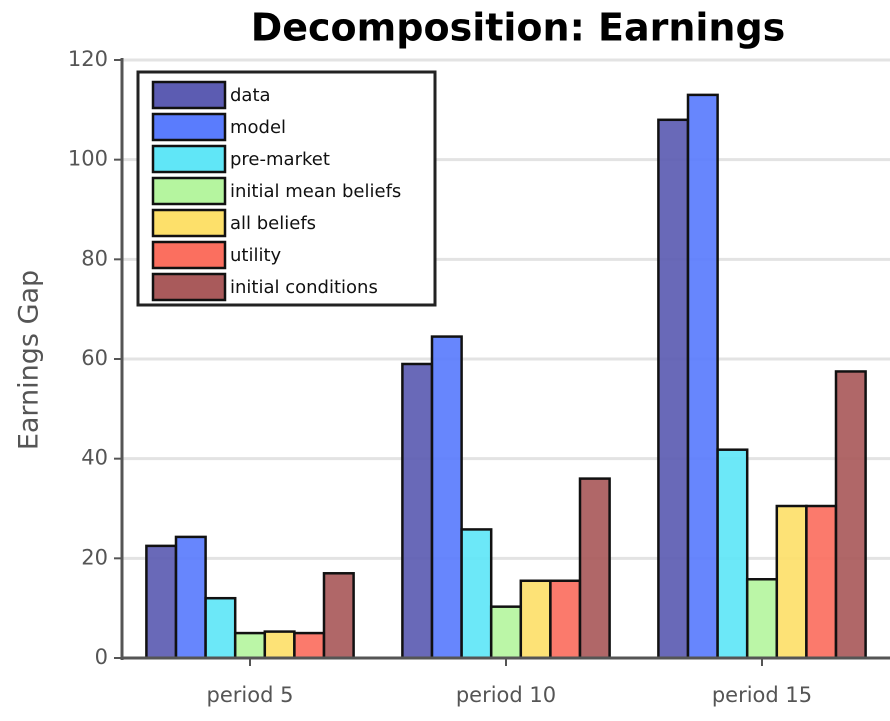 This screenshot has height=721, width=890. Describe the element at coordinates (94, 258) in the screenshot. I see `y-tick-label: 80` at that location.